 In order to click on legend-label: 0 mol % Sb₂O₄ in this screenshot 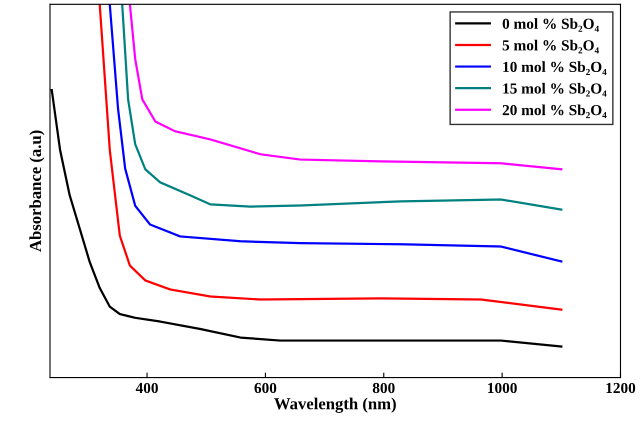, I will do `click(550, 25)`.